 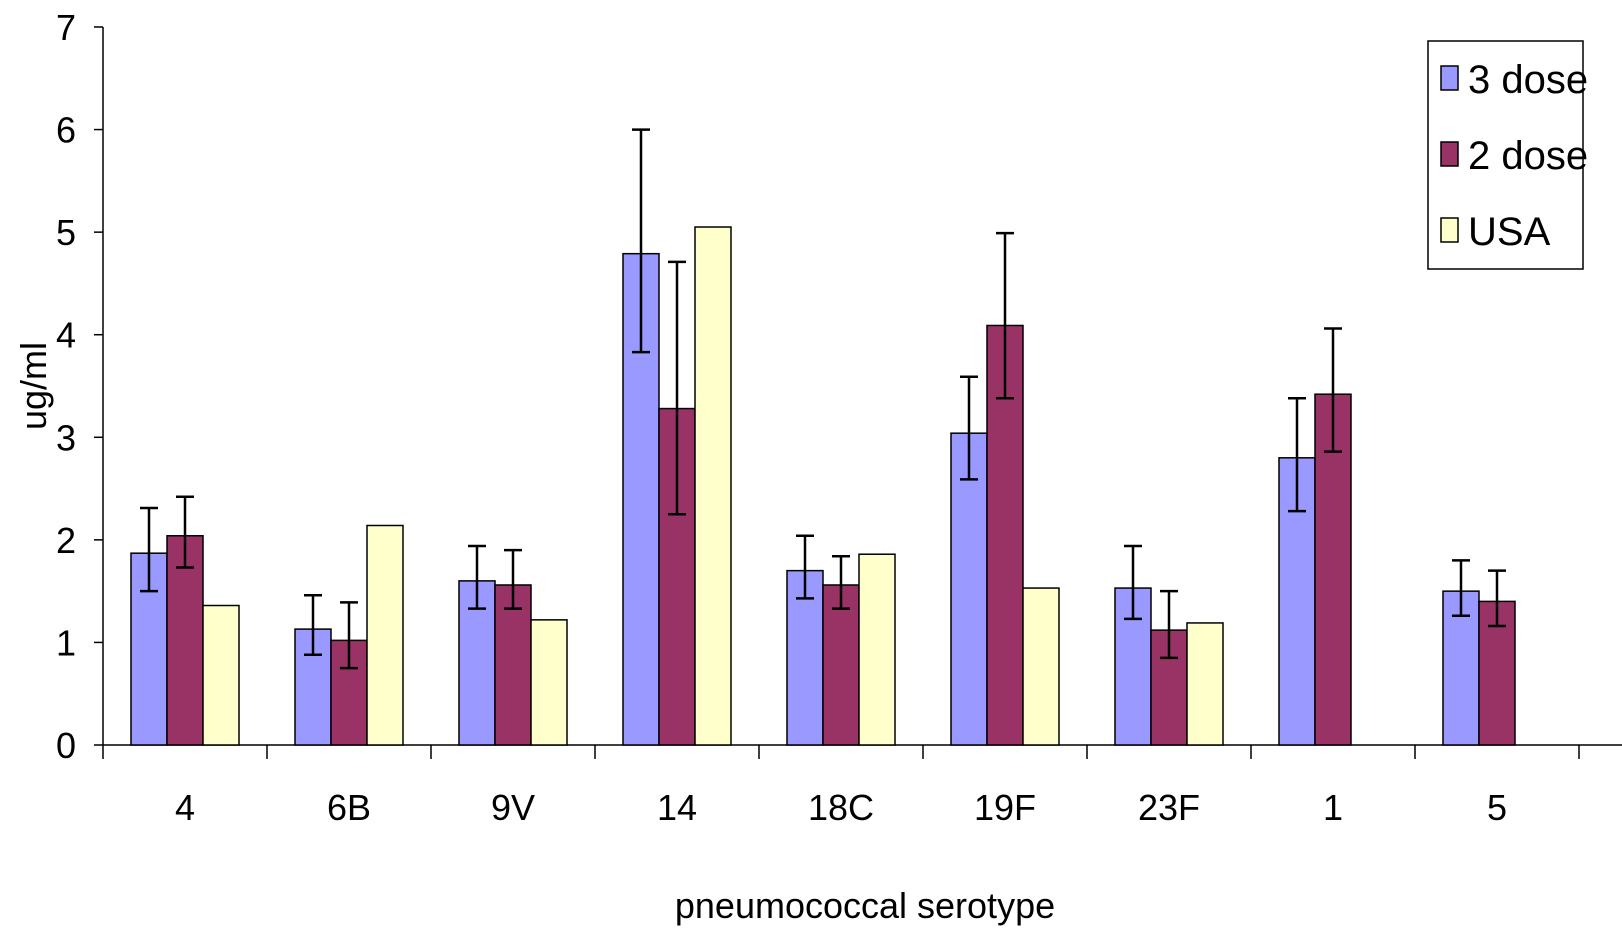 What do you see at coordinates (66, 437) in the screenshot?
I see `y-tick-label: 3` at bounding box center [66, 437].